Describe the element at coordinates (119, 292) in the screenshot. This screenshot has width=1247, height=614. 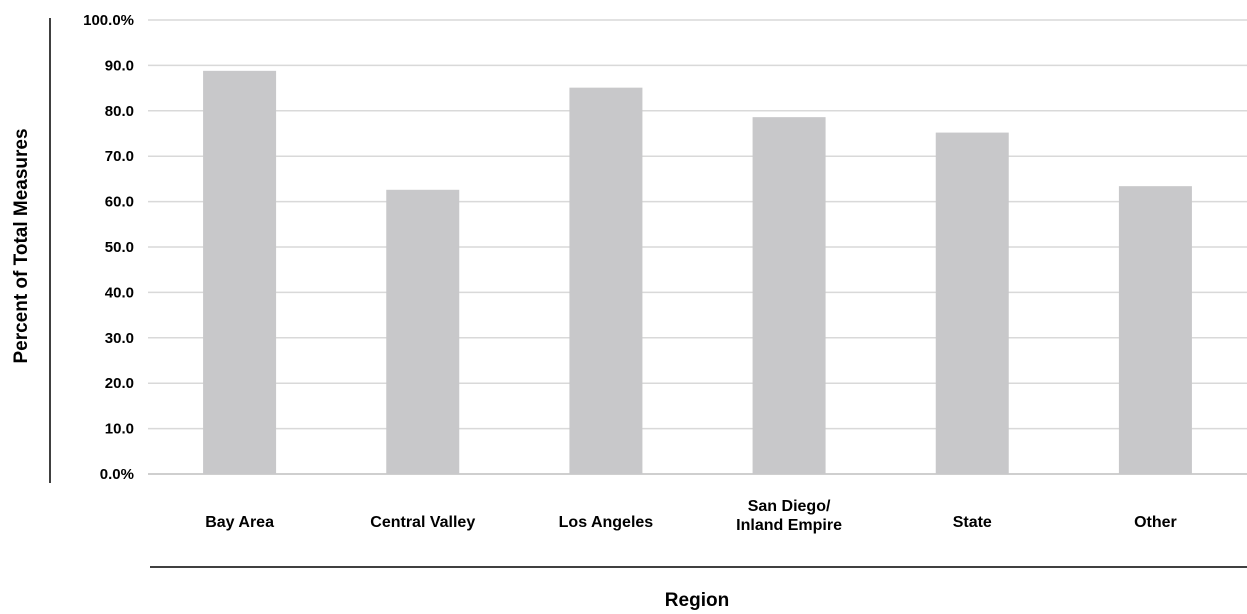
I see `y-tick-label: 40.0` at that location.